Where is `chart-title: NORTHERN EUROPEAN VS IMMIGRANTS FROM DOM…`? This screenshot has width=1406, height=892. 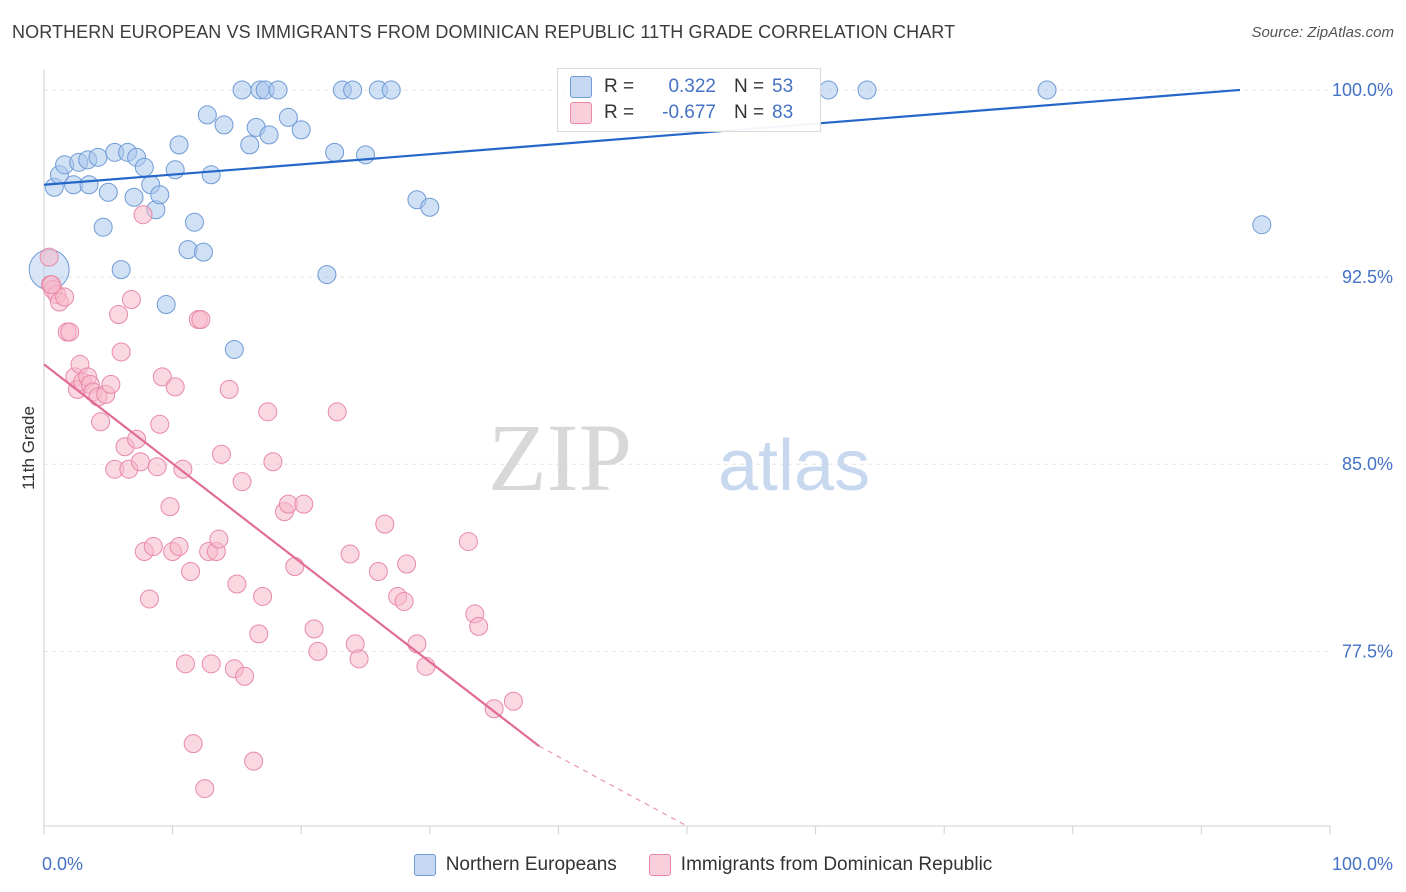 chart-title: NORTHERN EUROPEAN VS IMMIGRANTS FROM DOM… is located at coordinates (484, 32).